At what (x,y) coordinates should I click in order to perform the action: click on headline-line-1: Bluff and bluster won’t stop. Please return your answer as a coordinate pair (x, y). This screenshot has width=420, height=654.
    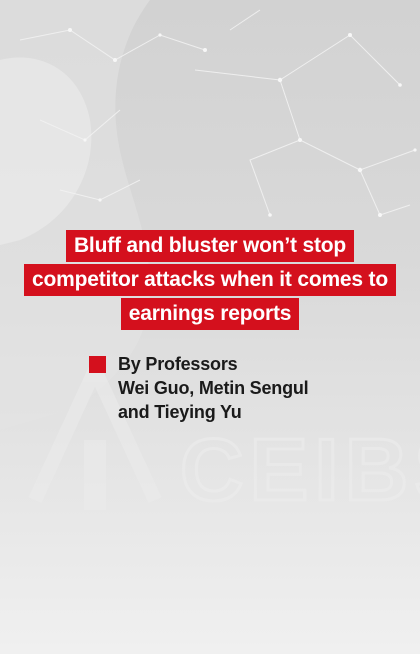
    Looking at the image, I should click on (210, 246).